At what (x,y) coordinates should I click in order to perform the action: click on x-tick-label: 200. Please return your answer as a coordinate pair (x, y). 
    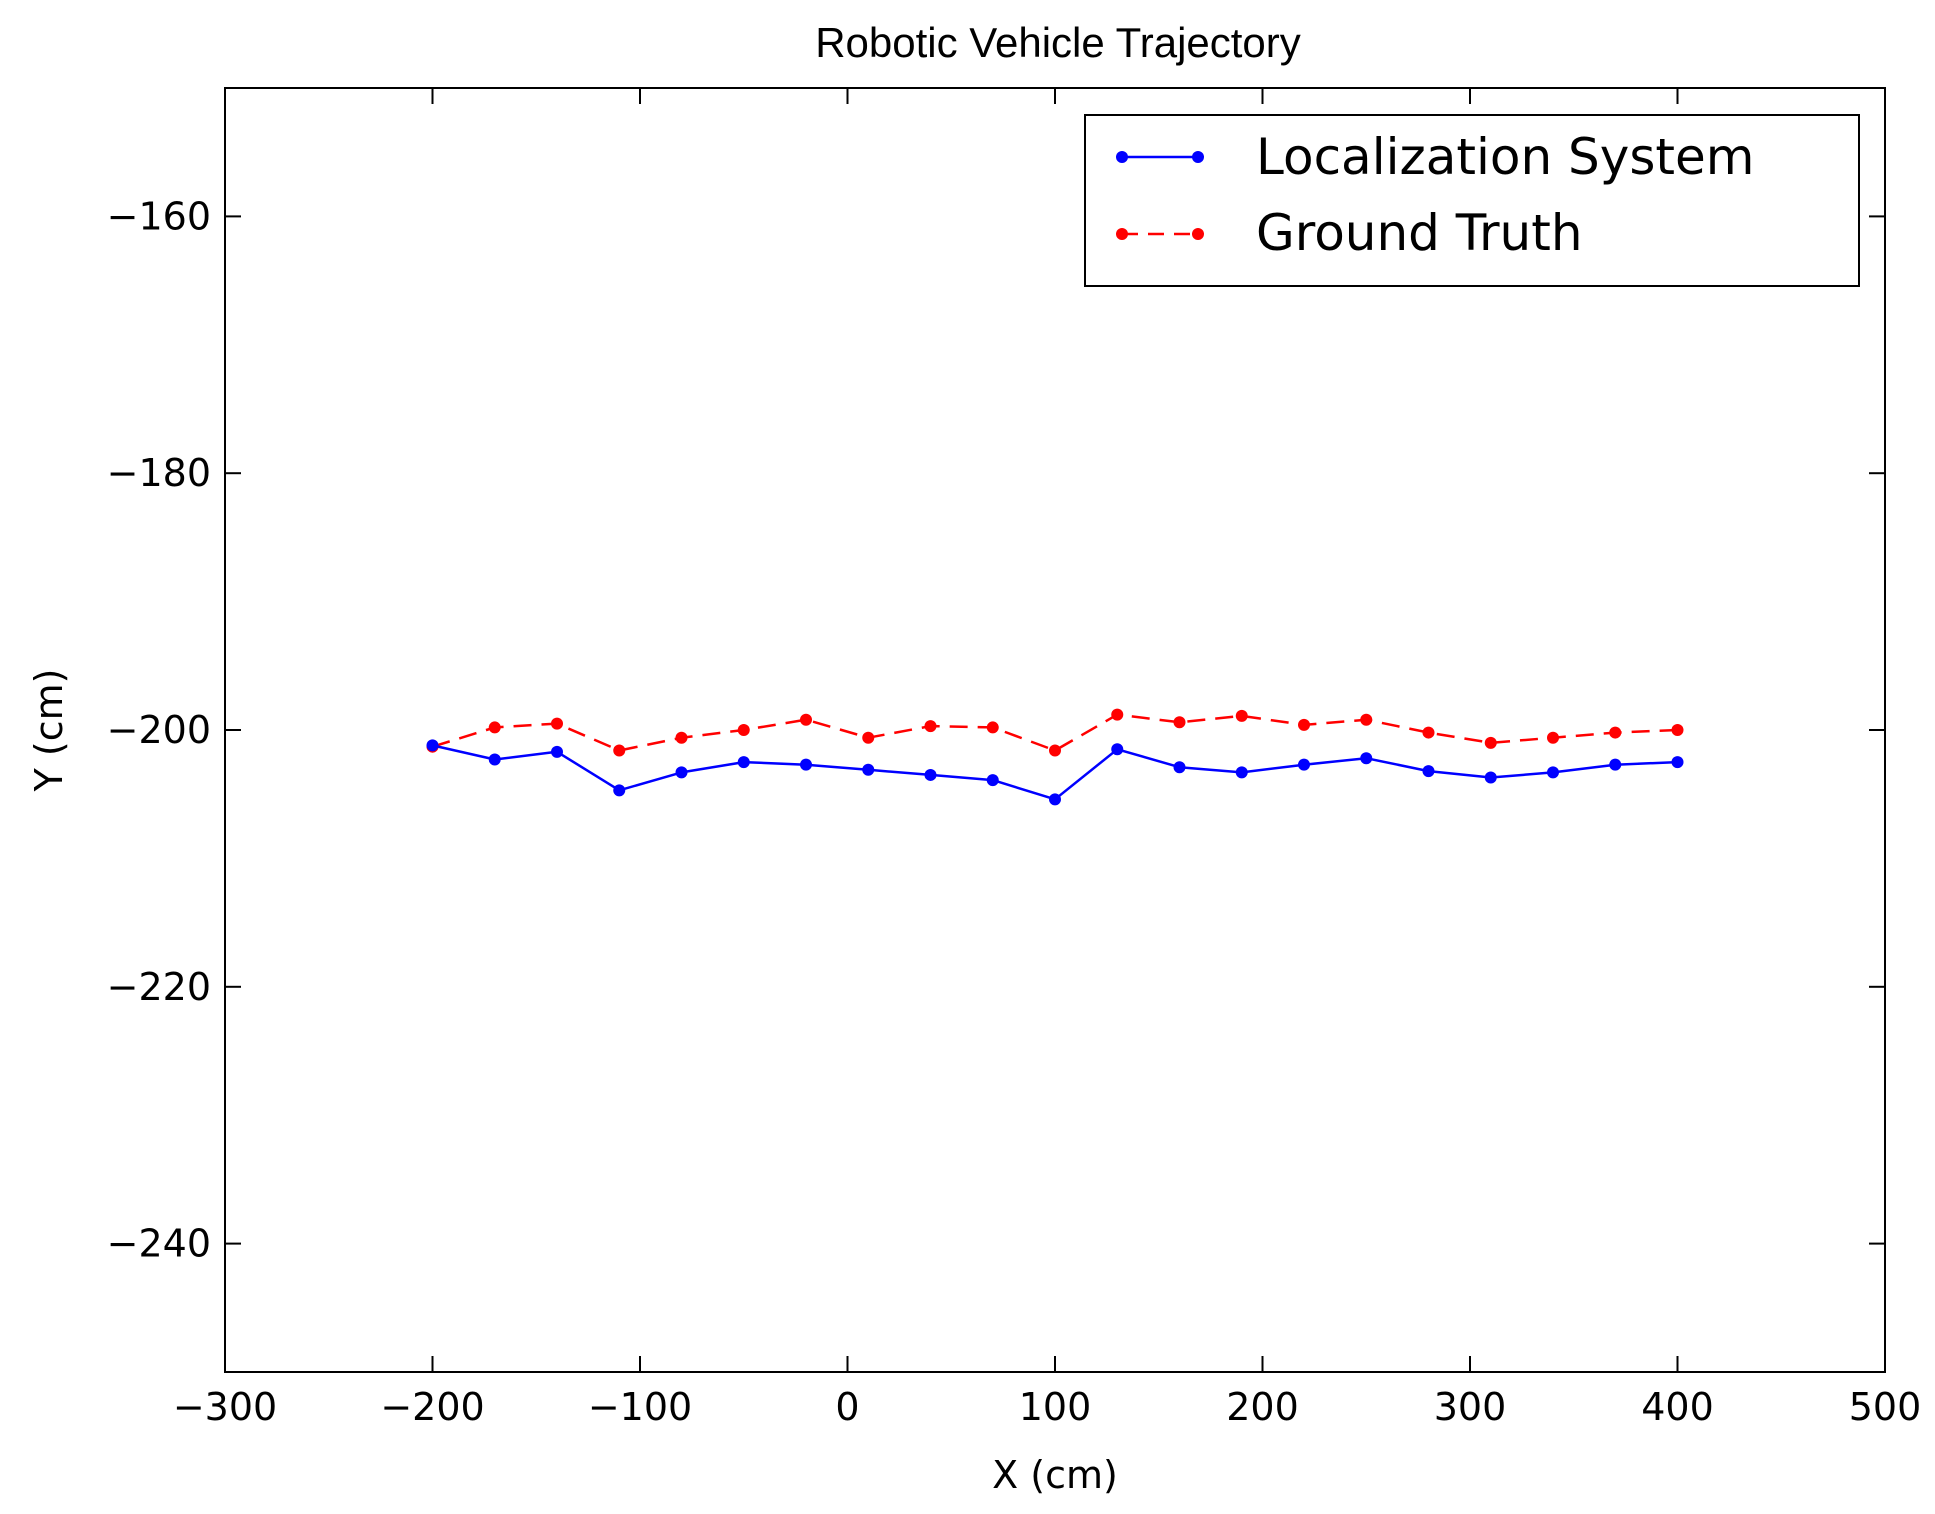
    Looking at the image, I should click on (1262, 1407).